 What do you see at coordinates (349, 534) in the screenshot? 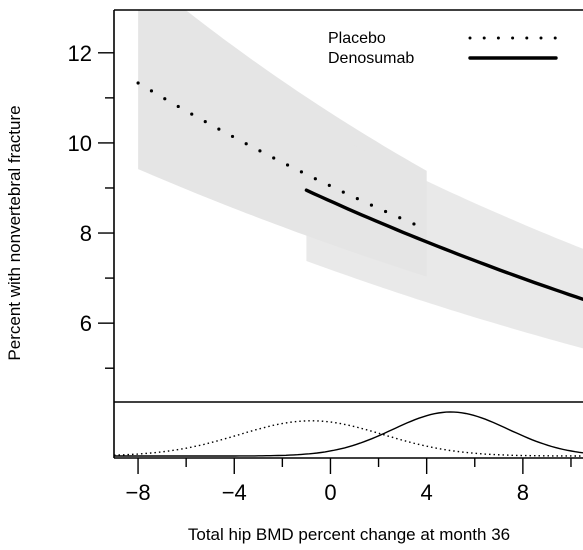
I see `x-axis-label: Total hip BMD percent change at month 36` at bounding box center [349, 534].